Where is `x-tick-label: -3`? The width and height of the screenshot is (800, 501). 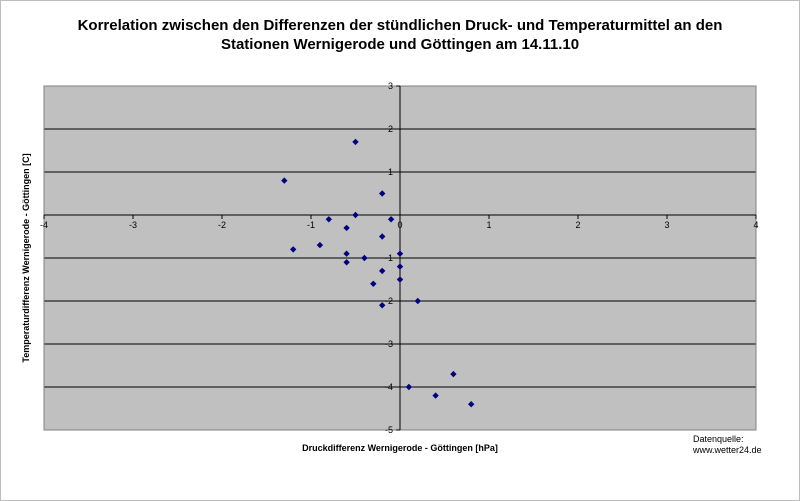
x-tick-label: -3 is located at coordinates (133, 225).